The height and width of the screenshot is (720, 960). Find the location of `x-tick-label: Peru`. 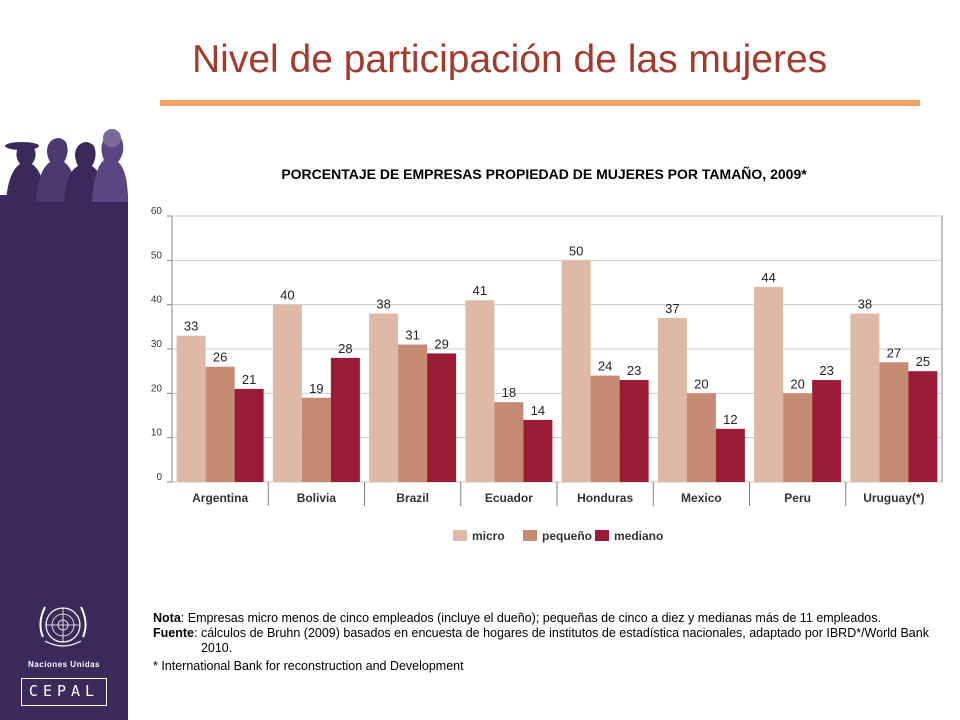

x-tick-label: Peru is located at coordinates (797, 498).